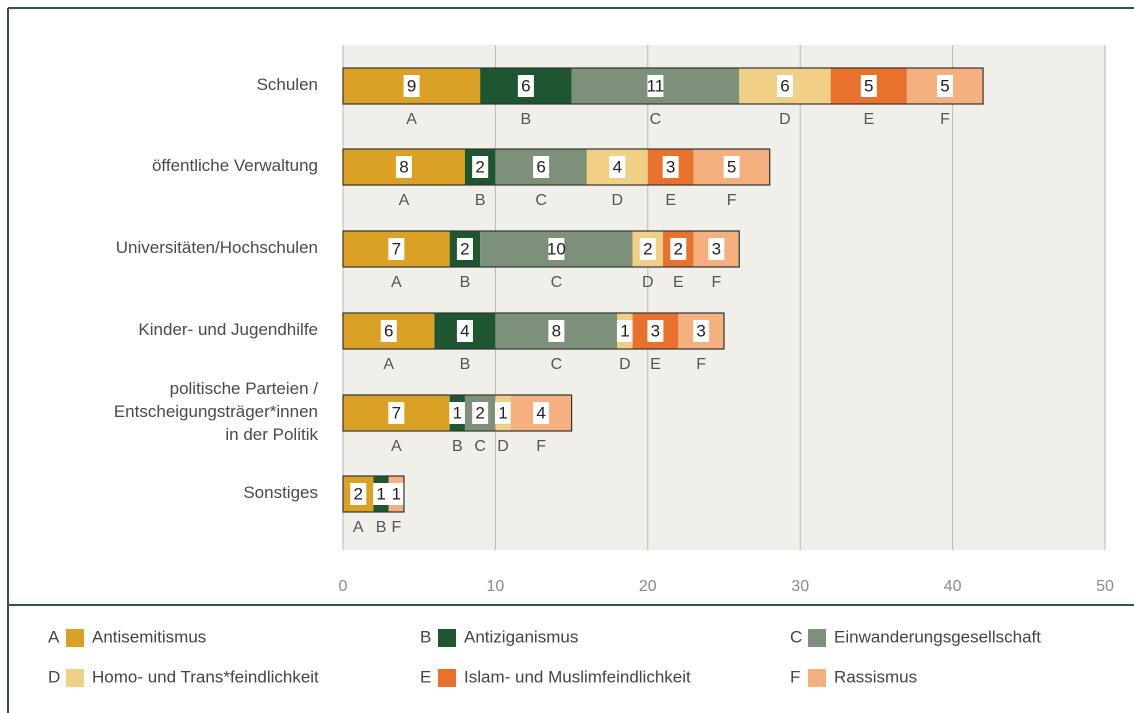 This screenshot has height=713, width=1134. What do you see at coordinates (149, 636) in the screenshot?
I see `legend-label: Antisemitismus` at bounding box center [149, 636].